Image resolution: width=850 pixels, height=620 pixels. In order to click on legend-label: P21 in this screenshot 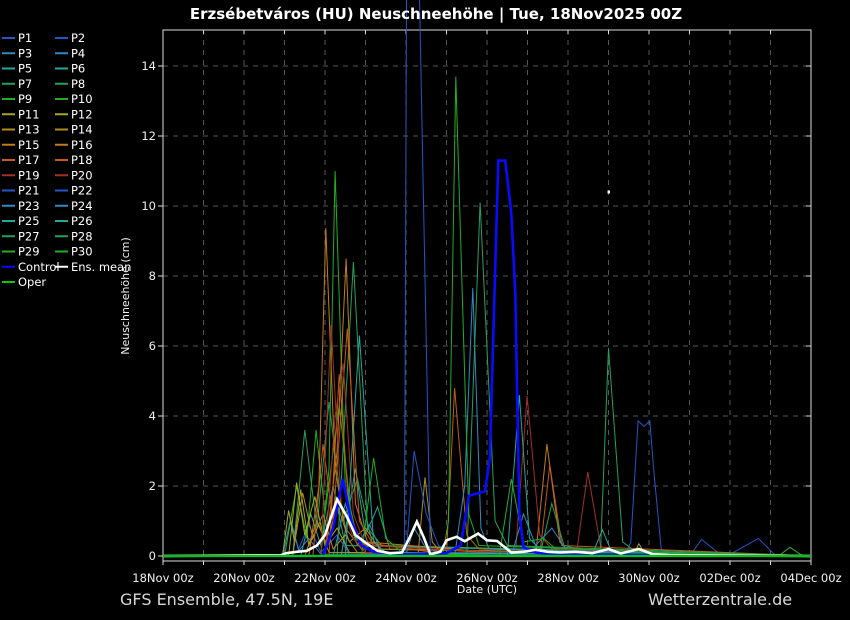, I will do `click(29, 191)`.